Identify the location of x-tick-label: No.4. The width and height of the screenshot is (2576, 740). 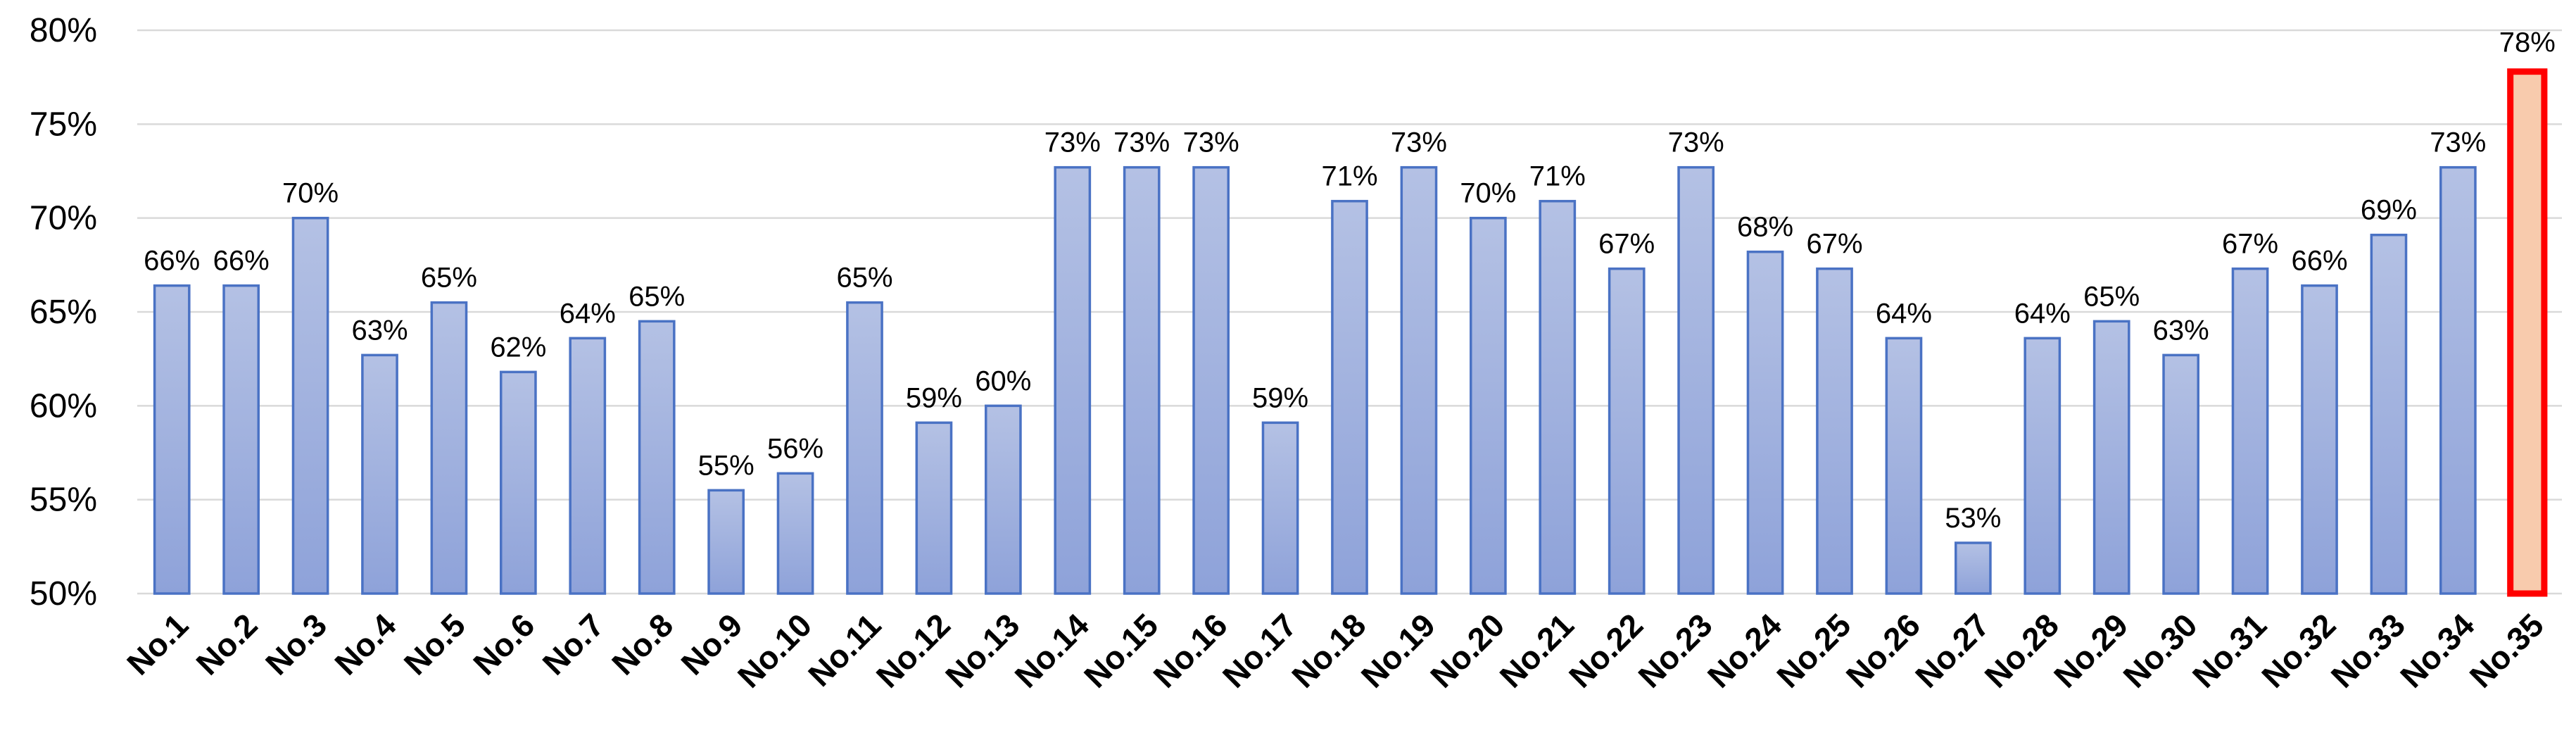
(365, 644).